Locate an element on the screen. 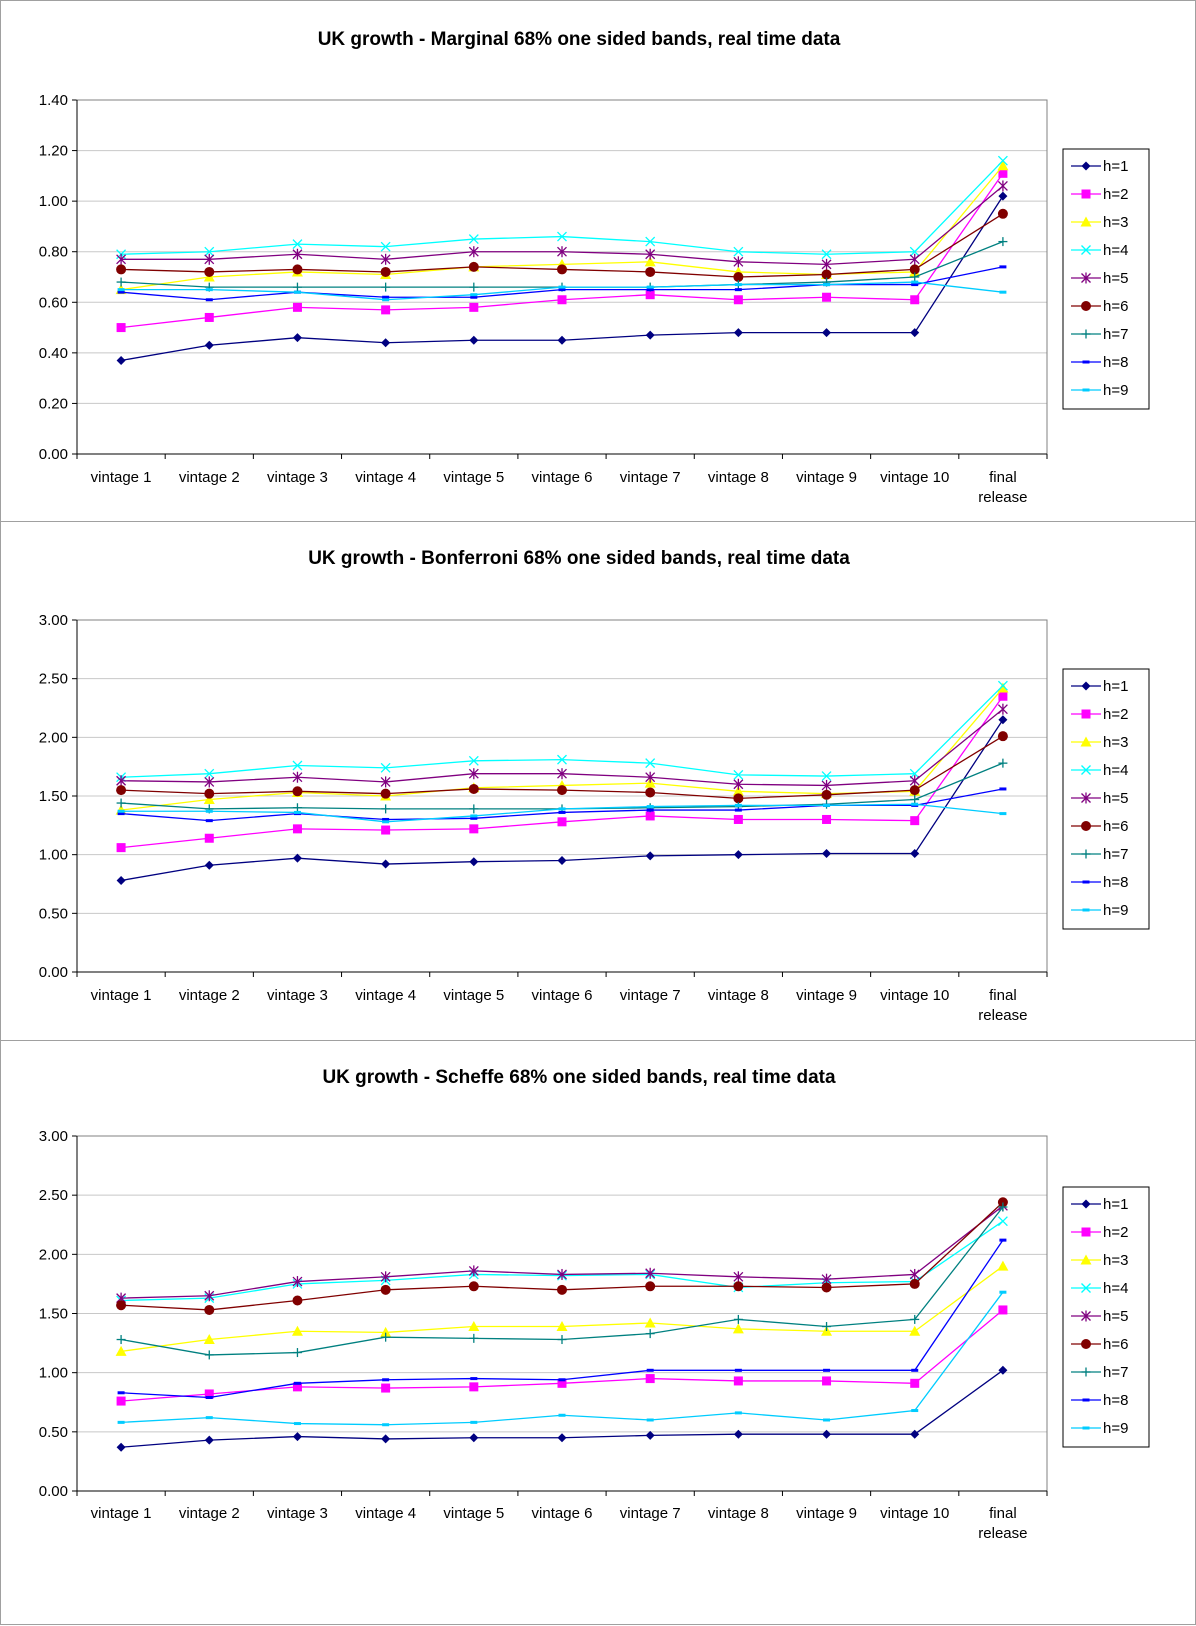 The width and height of the screenshot is (1196, 1626). y-tick-label: 1.50 is located at coordinates (53, 1314).